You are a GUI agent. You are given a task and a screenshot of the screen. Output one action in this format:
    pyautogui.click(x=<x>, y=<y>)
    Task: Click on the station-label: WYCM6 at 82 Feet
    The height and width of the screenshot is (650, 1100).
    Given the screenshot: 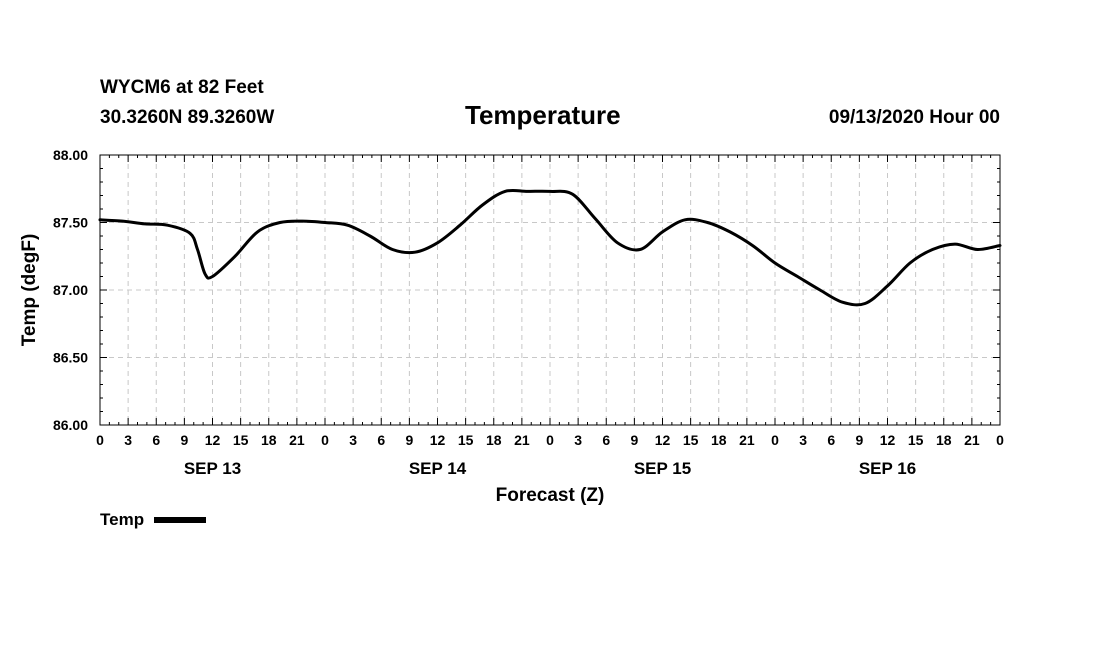 What is the action you would take?
    pyautogui.click(x=182, y=87)
    